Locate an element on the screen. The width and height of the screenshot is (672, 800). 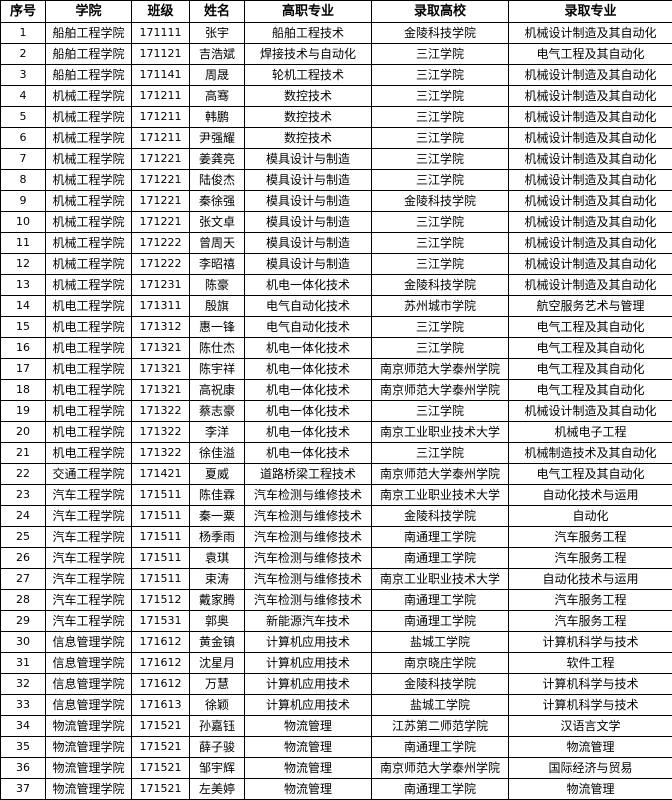
table-row: 35 物流管理学院 171521 薛子骏 物流管理 南通理工学院 物流管理 is located at coordinates (336, 747).